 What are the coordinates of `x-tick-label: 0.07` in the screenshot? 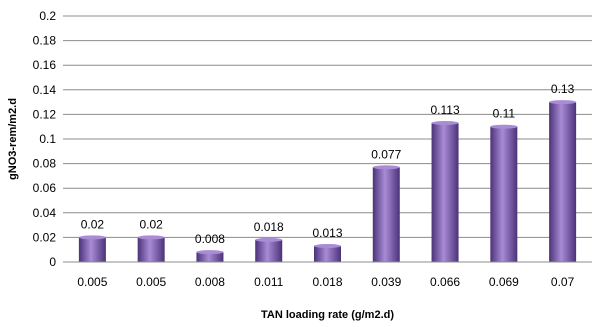 It's located at (563, 282).